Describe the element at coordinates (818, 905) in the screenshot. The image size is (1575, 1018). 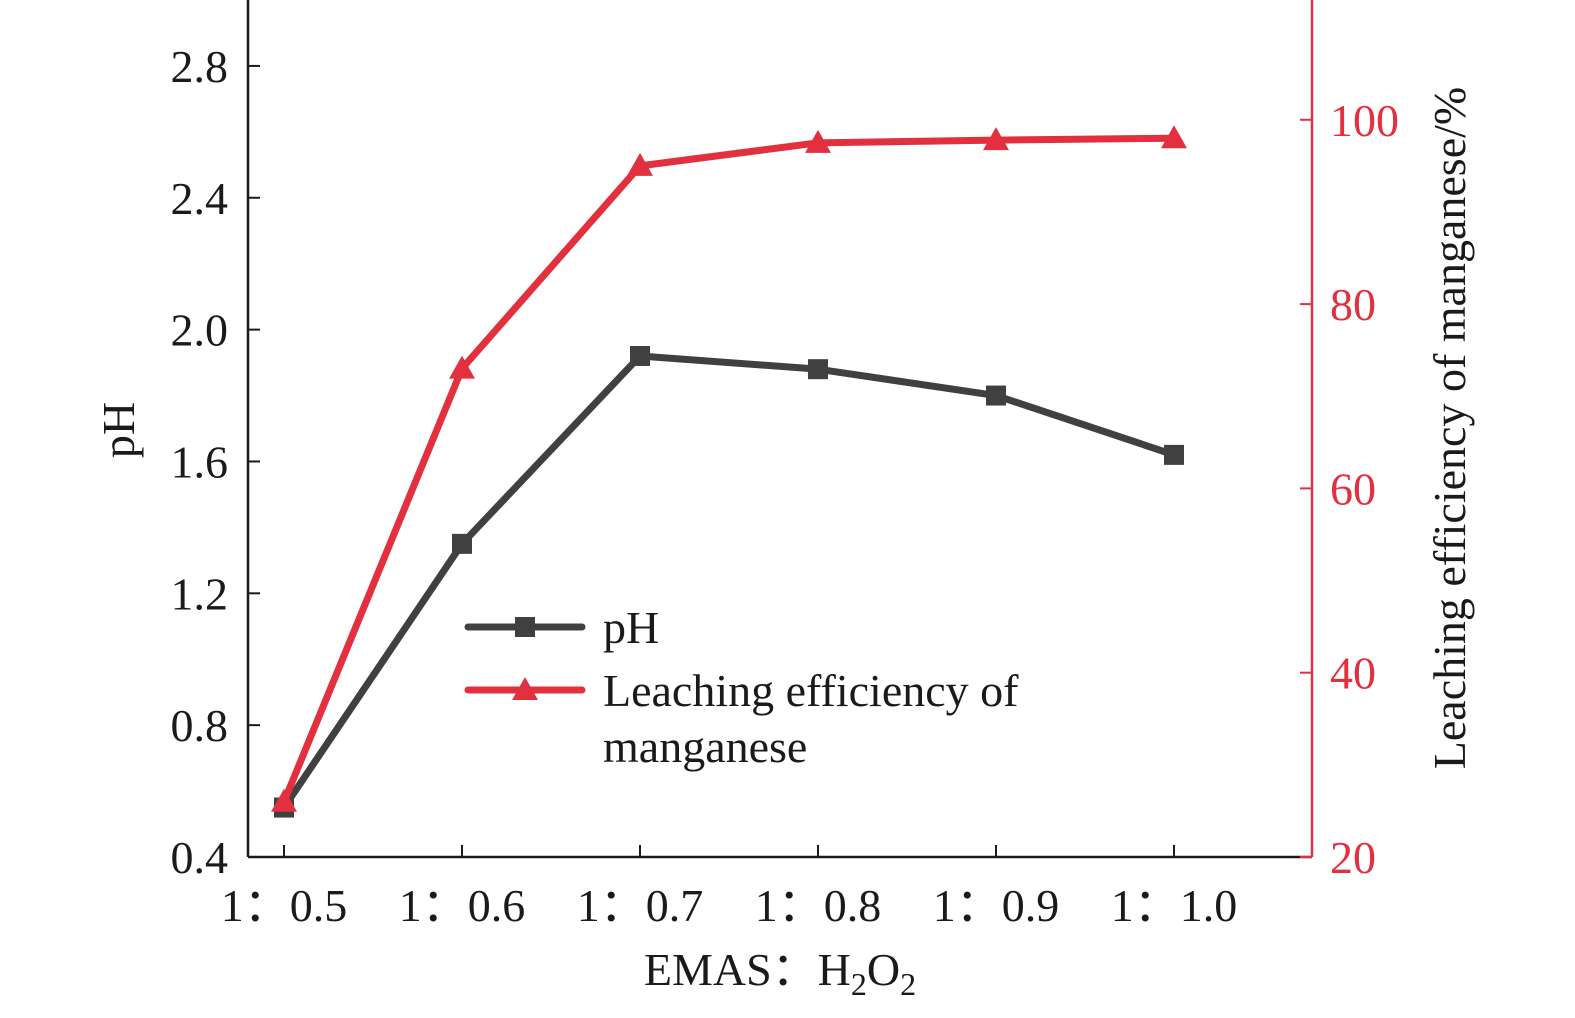
I see `x-tick-label: 1：0.8` at that location.